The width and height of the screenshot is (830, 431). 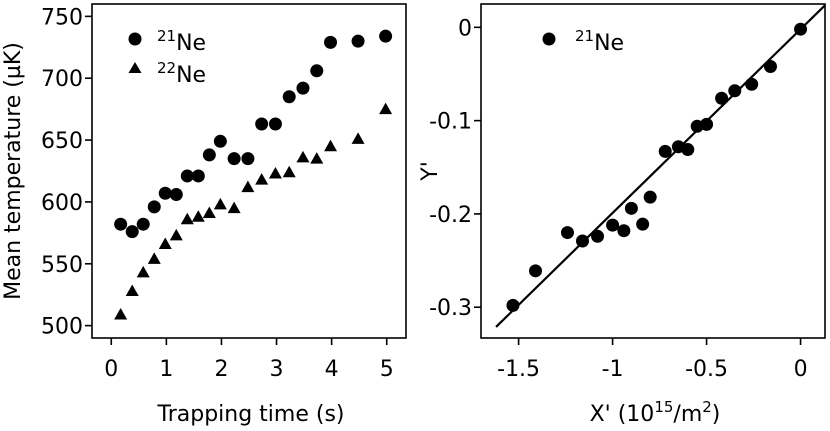 What do you see at coordinates (549, 39) in the screenshot?
I see `legend-marker-21ne-right` at bounding box center [549, 39].